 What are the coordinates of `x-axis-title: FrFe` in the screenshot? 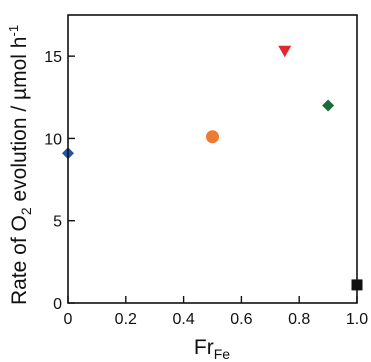 It's located at (212, 349).